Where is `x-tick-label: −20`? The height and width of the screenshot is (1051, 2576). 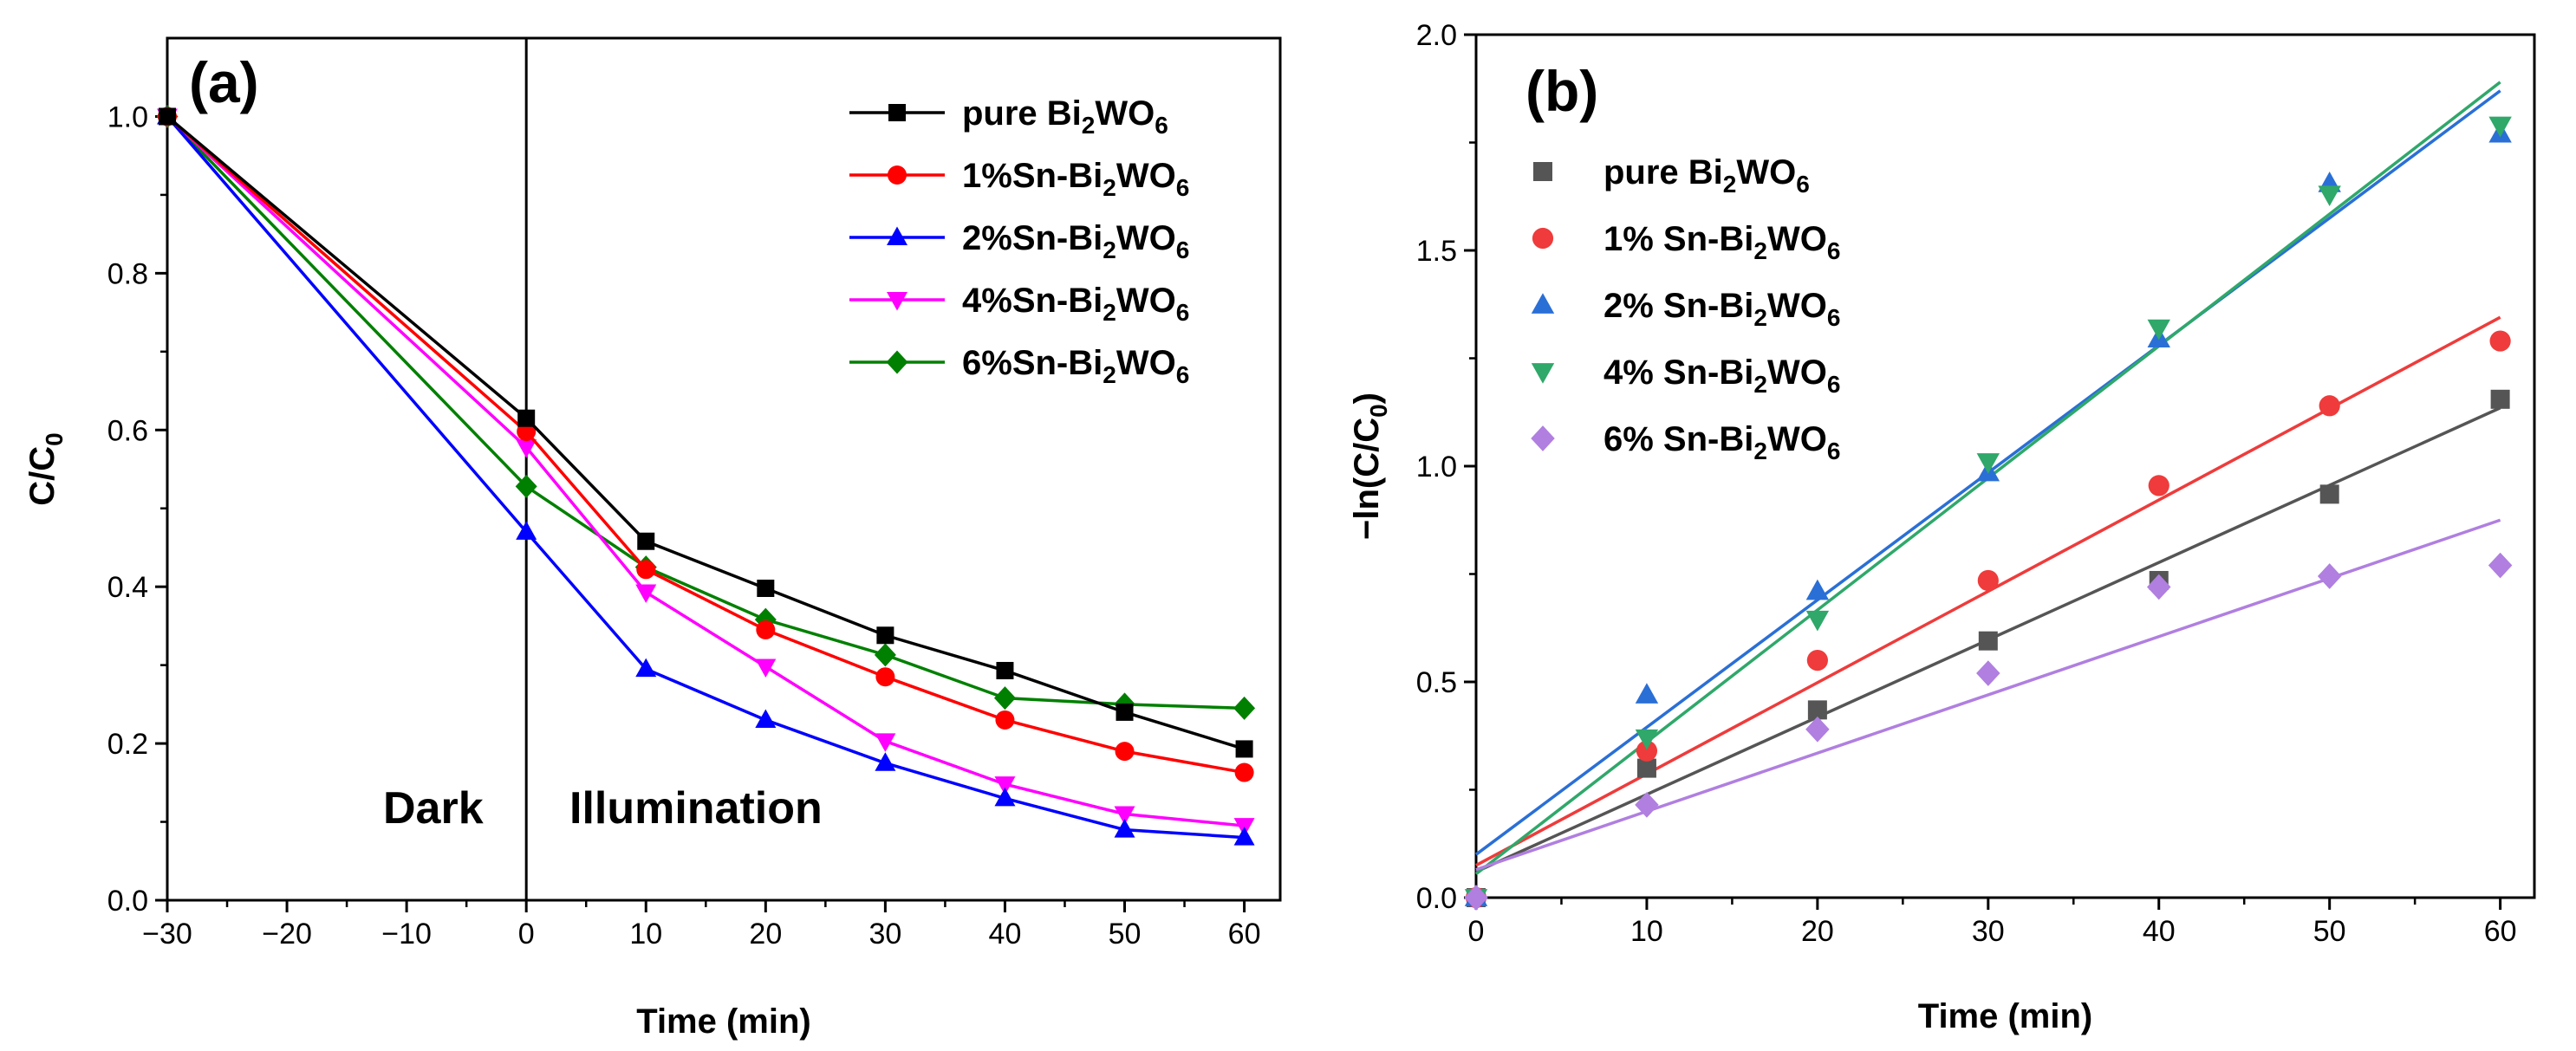 x-tick-label: −20 is located at coordinates (287, 934).